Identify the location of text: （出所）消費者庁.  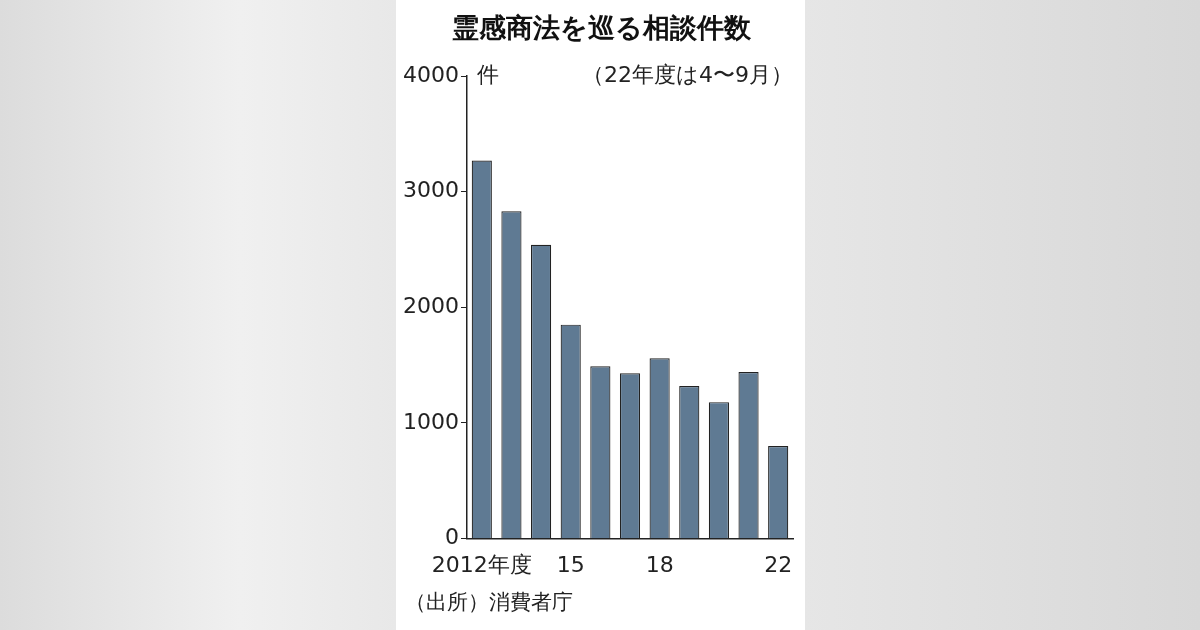
(489, 602).